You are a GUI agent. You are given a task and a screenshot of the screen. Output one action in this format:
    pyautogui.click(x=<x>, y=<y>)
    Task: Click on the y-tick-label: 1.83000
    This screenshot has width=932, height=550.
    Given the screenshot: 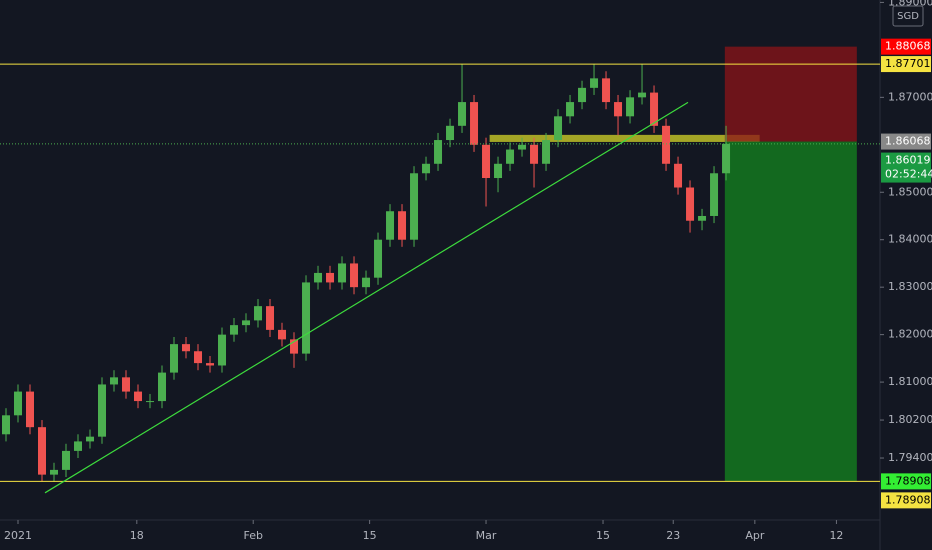 What is the action you would take?
    pyautogui.click(x=910, y=286)
    